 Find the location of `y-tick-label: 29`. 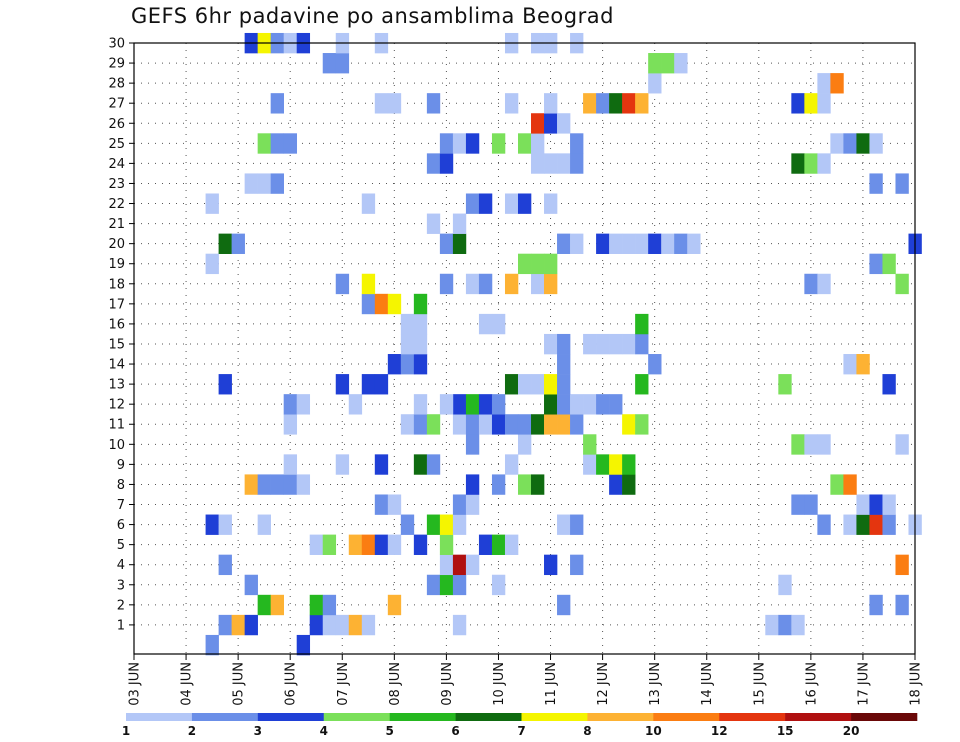

y-tick-label: 29 is located at coordinates (116, 64).